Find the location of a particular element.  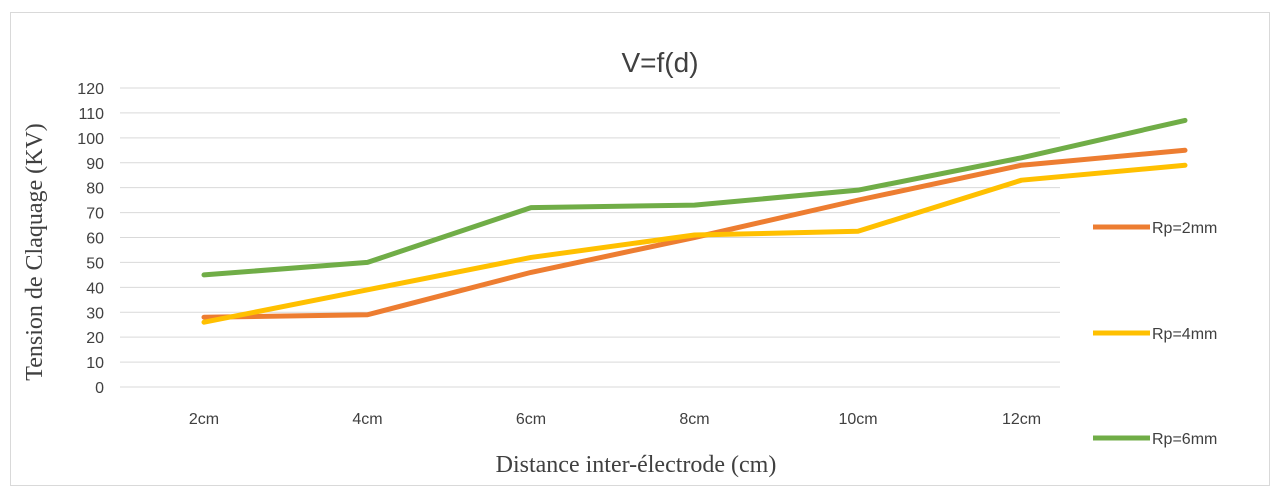

y-tick-label: 20 is located at coordinates (95, 338).